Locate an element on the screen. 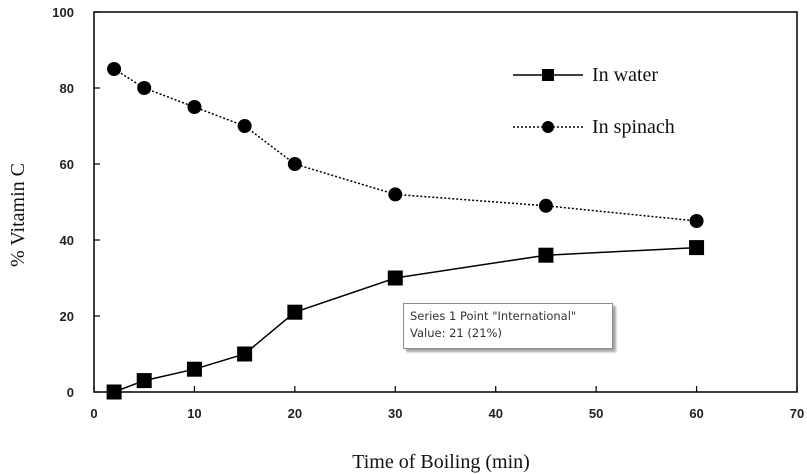 This screenshot has width=807, height=474. x-tick-label: 0 is located at coordinates (93, 413).